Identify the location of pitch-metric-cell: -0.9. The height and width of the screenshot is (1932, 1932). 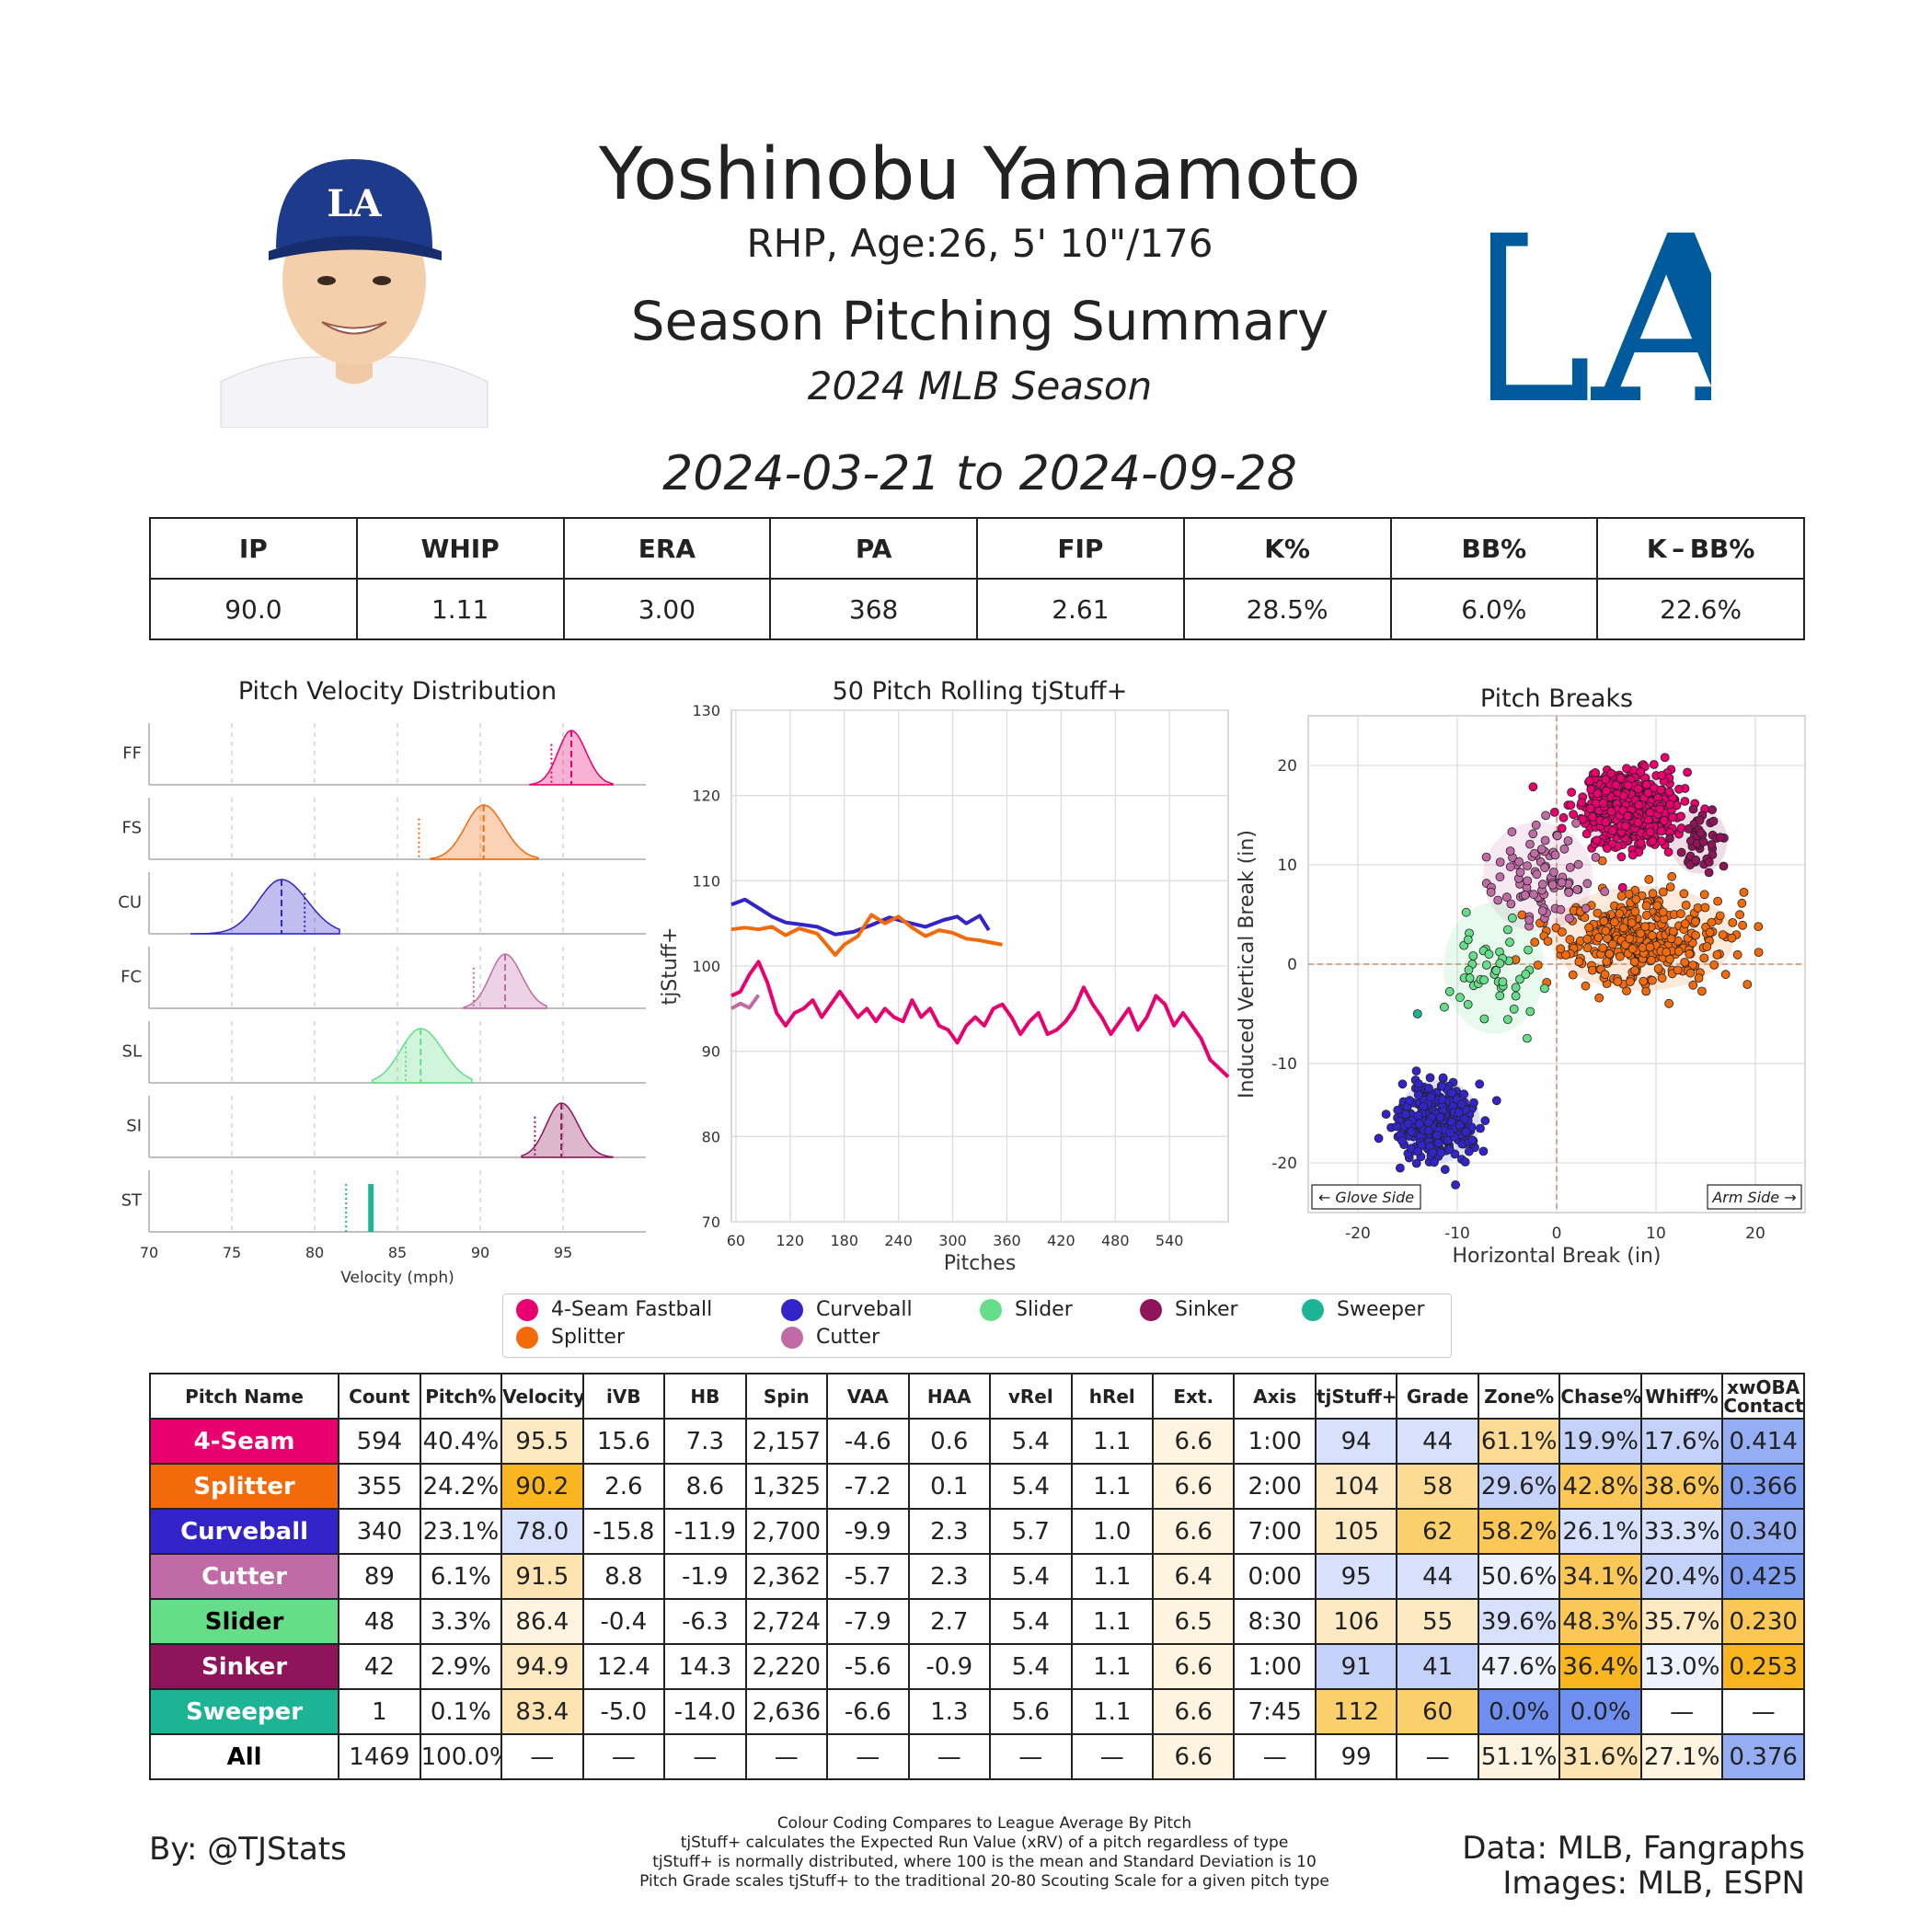
(949, 1666).